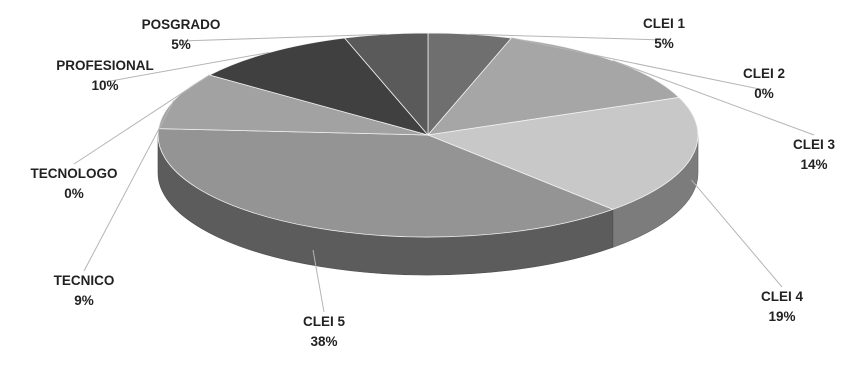 The image size is (848, 365). Describe the element at coordinates (664, 43) in the screenshot. I see `slice-value-clei-1: 5%` at that location.